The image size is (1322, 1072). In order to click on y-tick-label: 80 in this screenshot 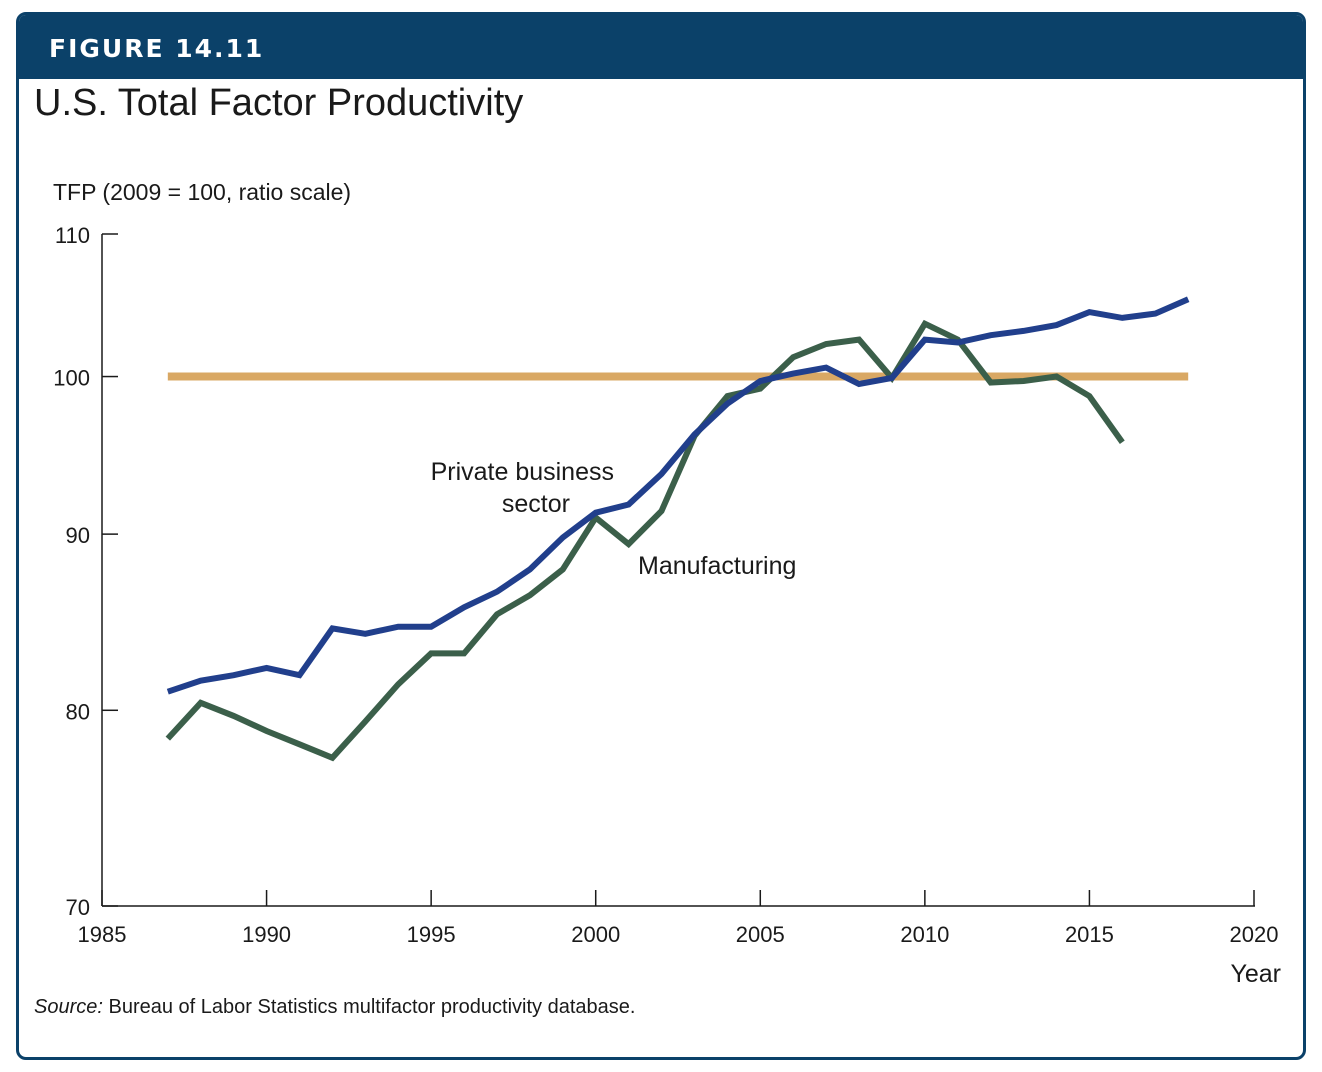, I will do `click(78, 711)`.